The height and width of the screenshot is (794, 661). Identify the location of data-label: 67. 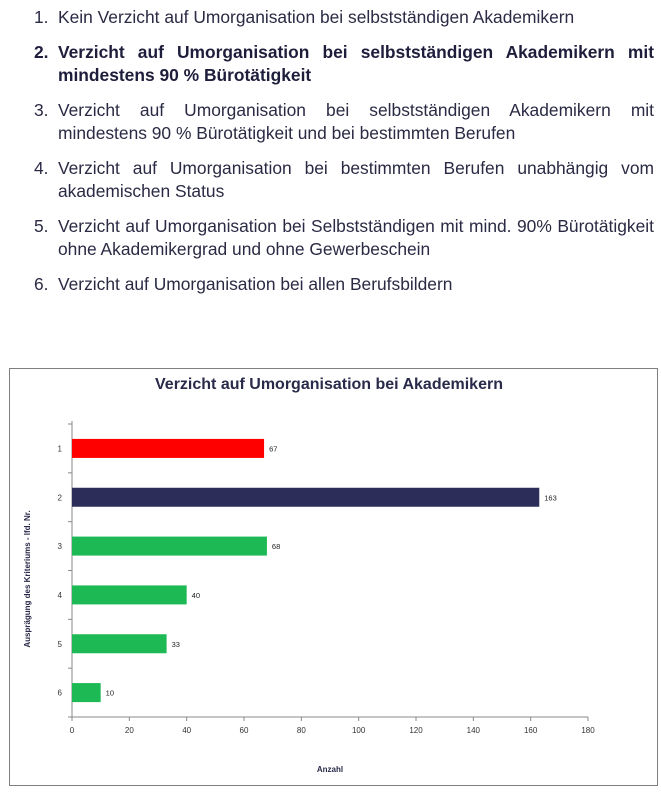
(273, 448).